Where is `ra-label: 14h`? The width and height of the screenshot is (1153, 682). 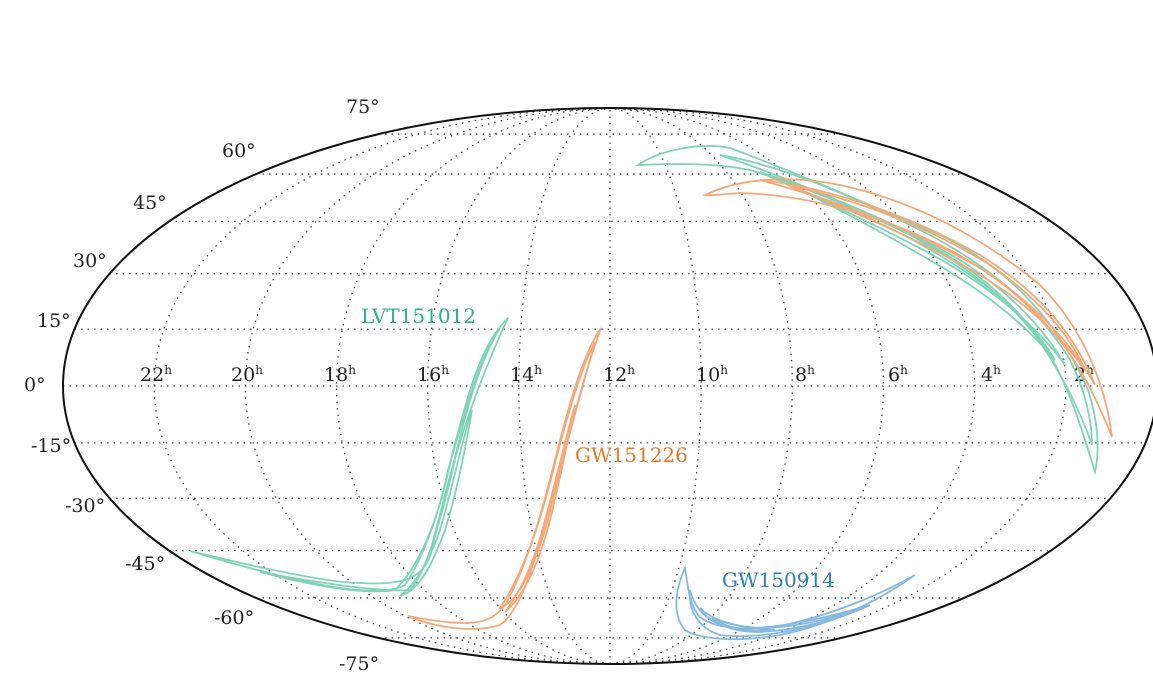 ra-label: 14h is located at coordinates (526, 374).